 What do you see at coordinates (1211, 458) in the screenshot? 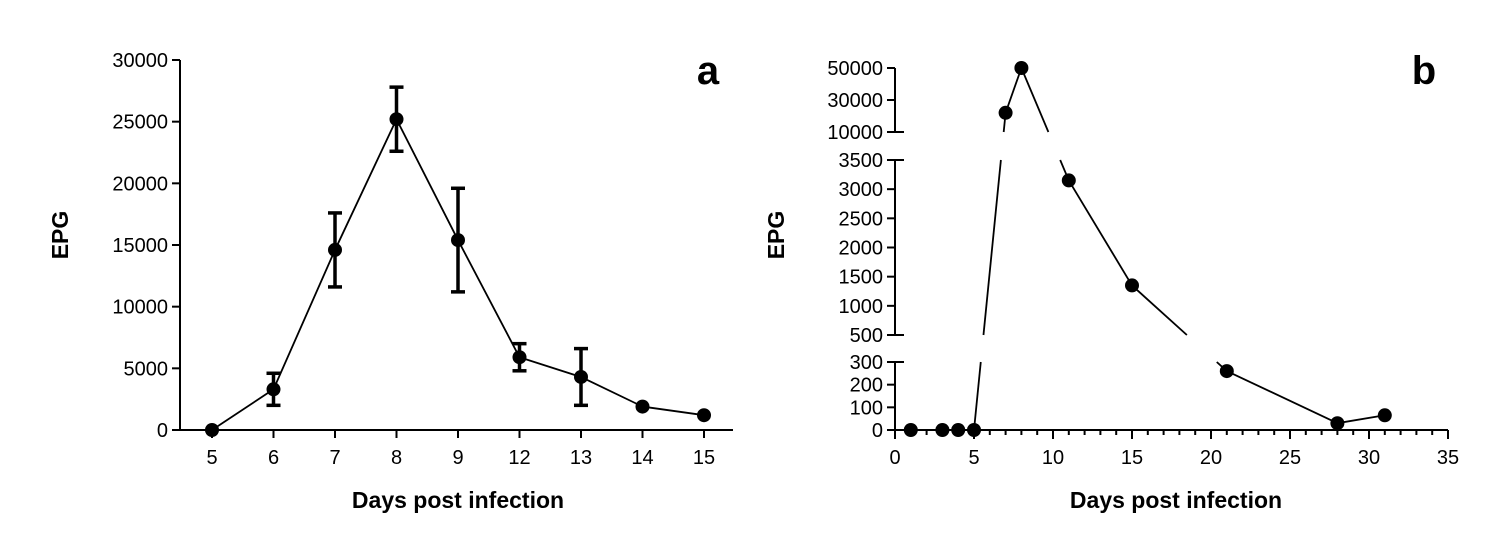
I see `x-tick-label-b: 20` at bounding box center [1211, 458].